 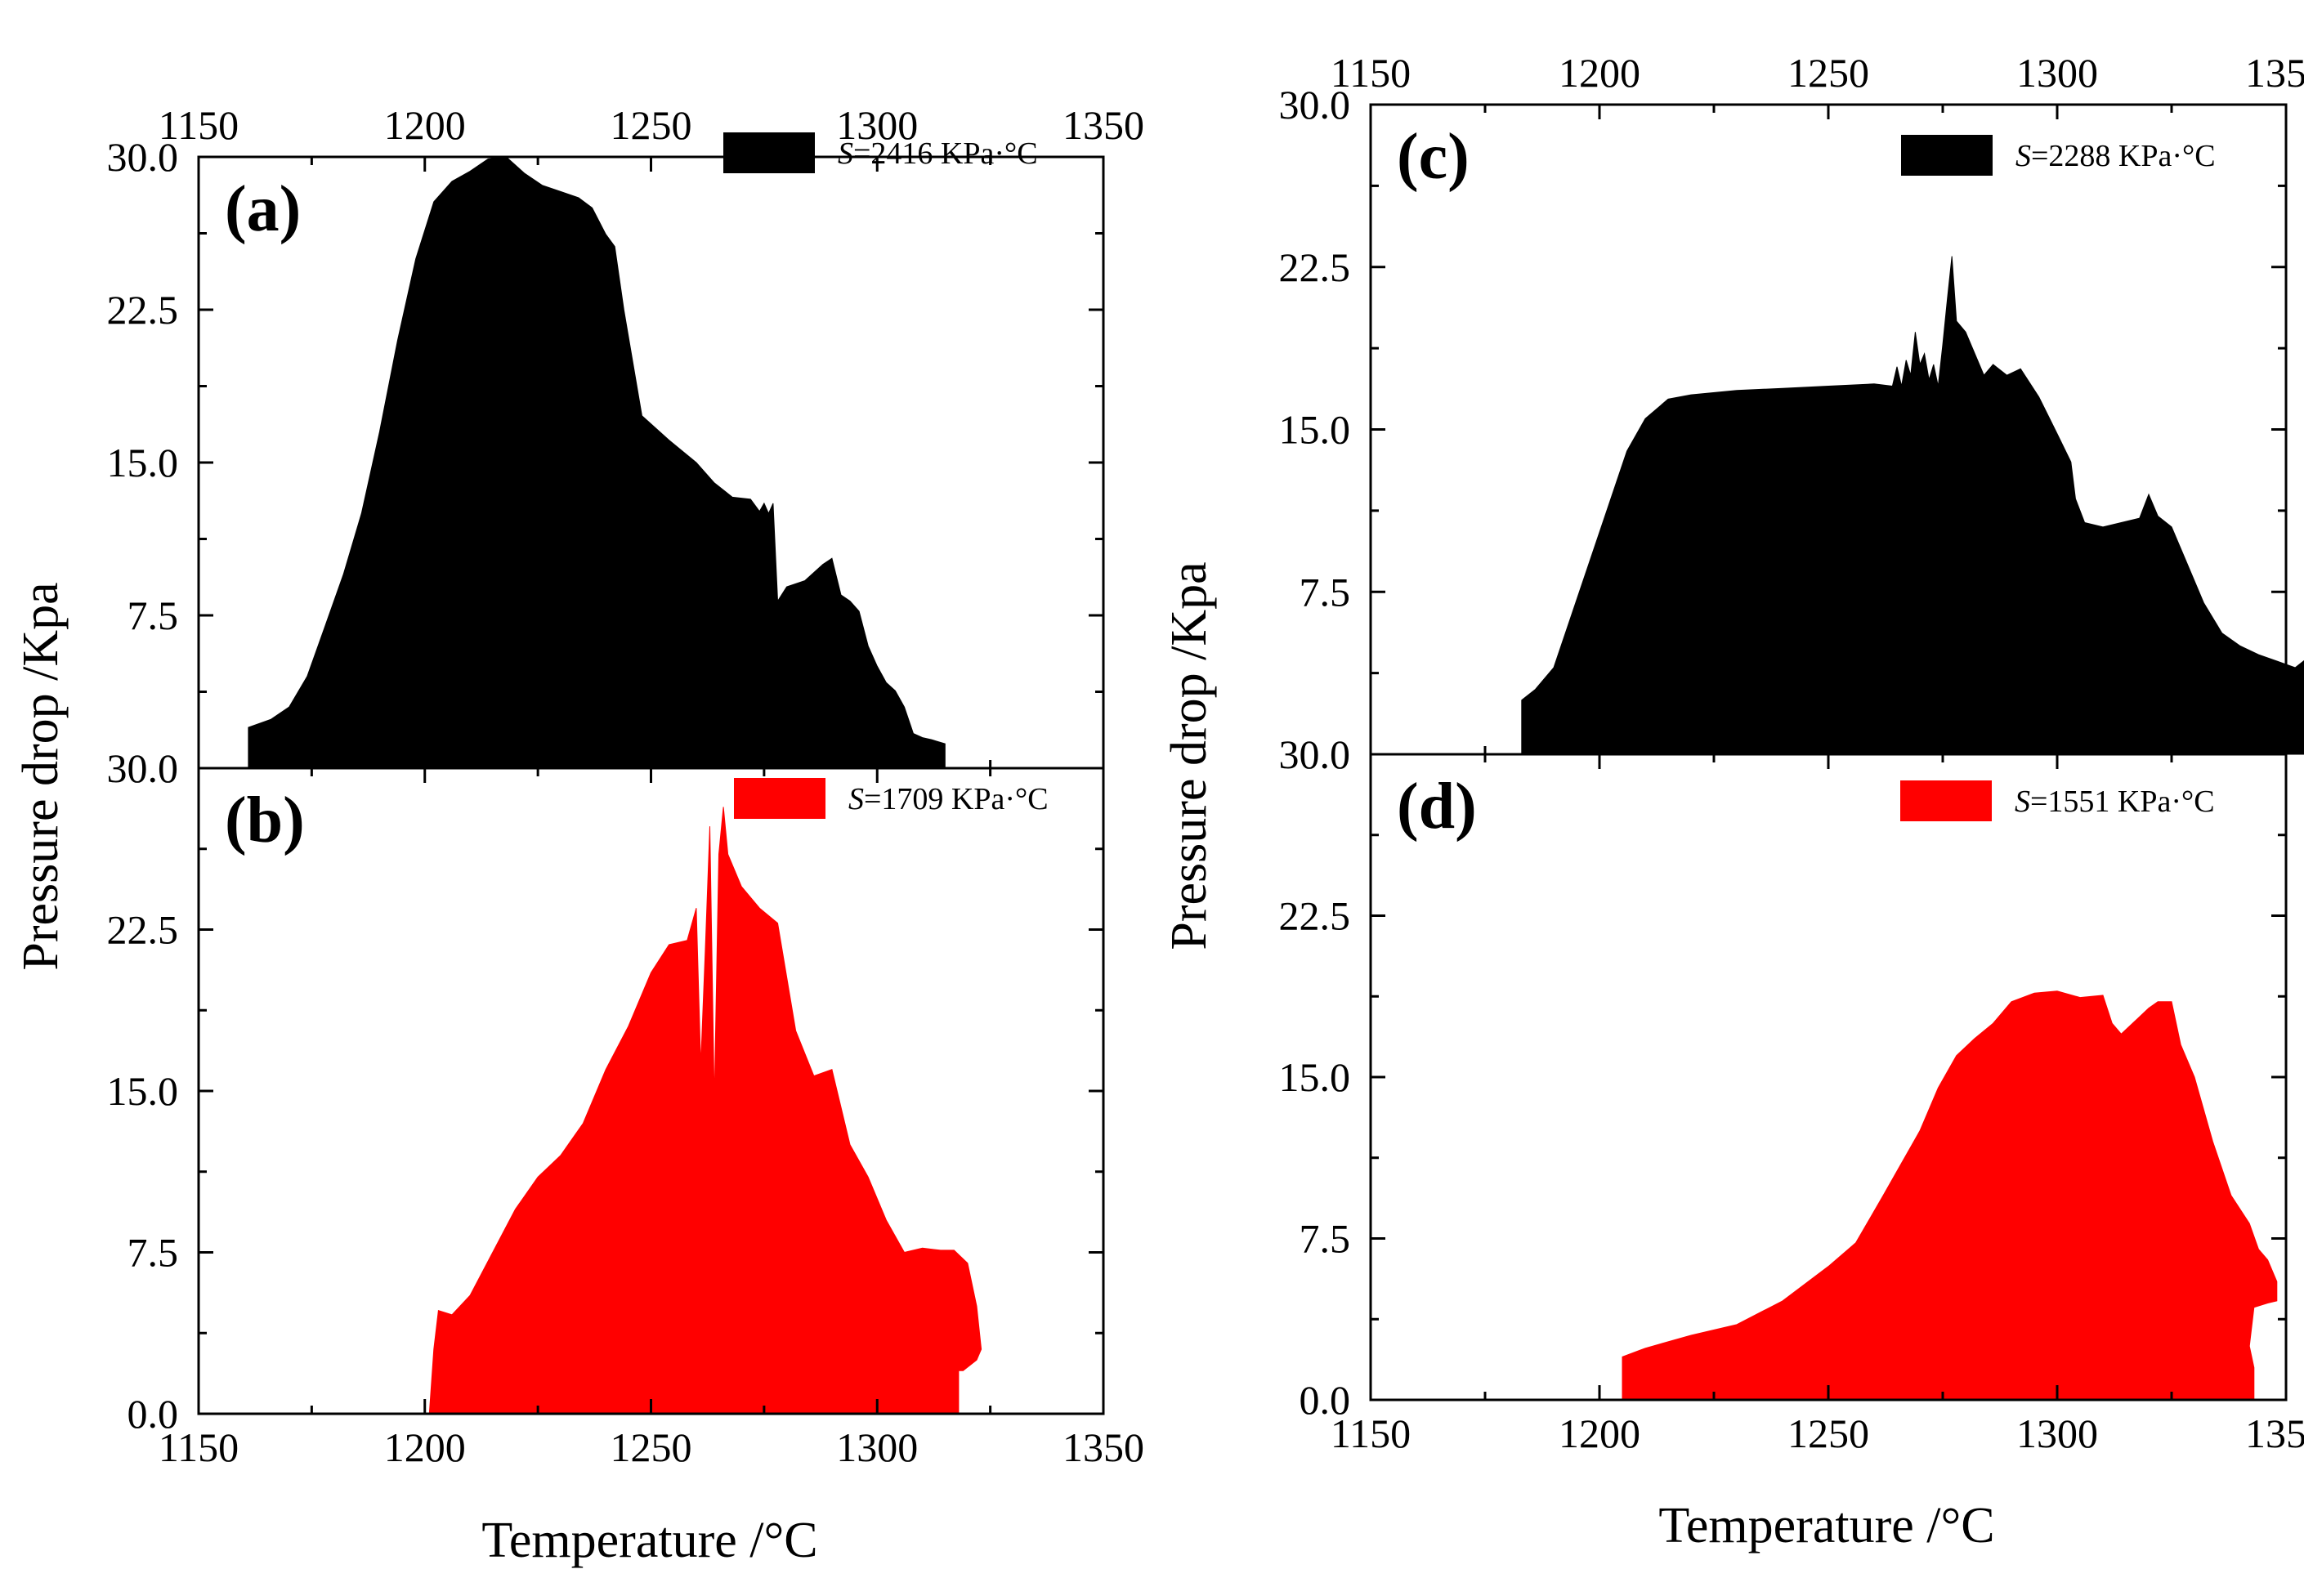 What do you see at coordinates (41, 776) in the screenshot?
I see `ylabel-left: Pressure drop /Kpa` at bounding box center [41, 776].